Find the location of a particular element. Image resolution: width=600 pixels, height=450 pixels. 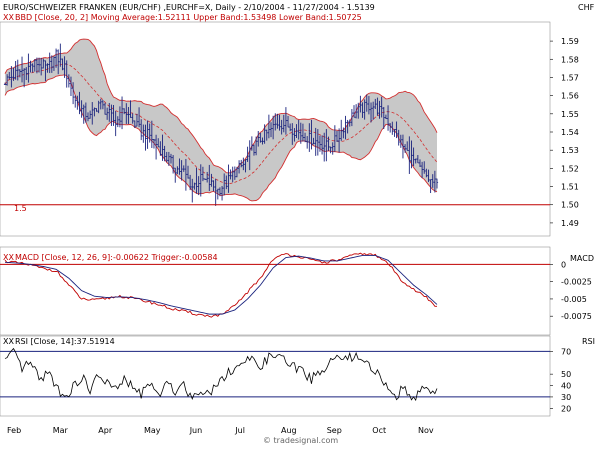

footer-credit: © tradesignal.com is located at coordinates (300, 440).